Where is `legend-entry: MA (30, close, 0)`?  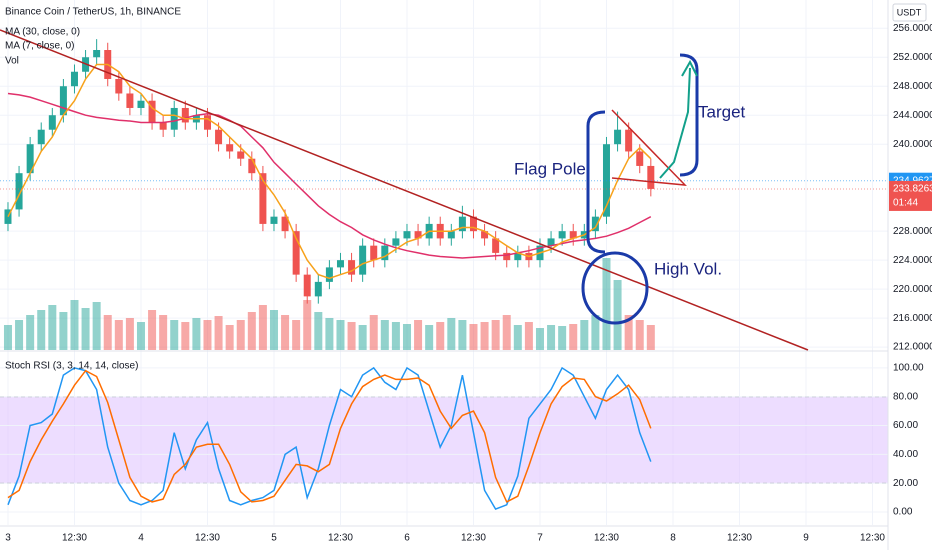 legend-entry: MA (30, close, 0) is located at coordinates (42, 32).